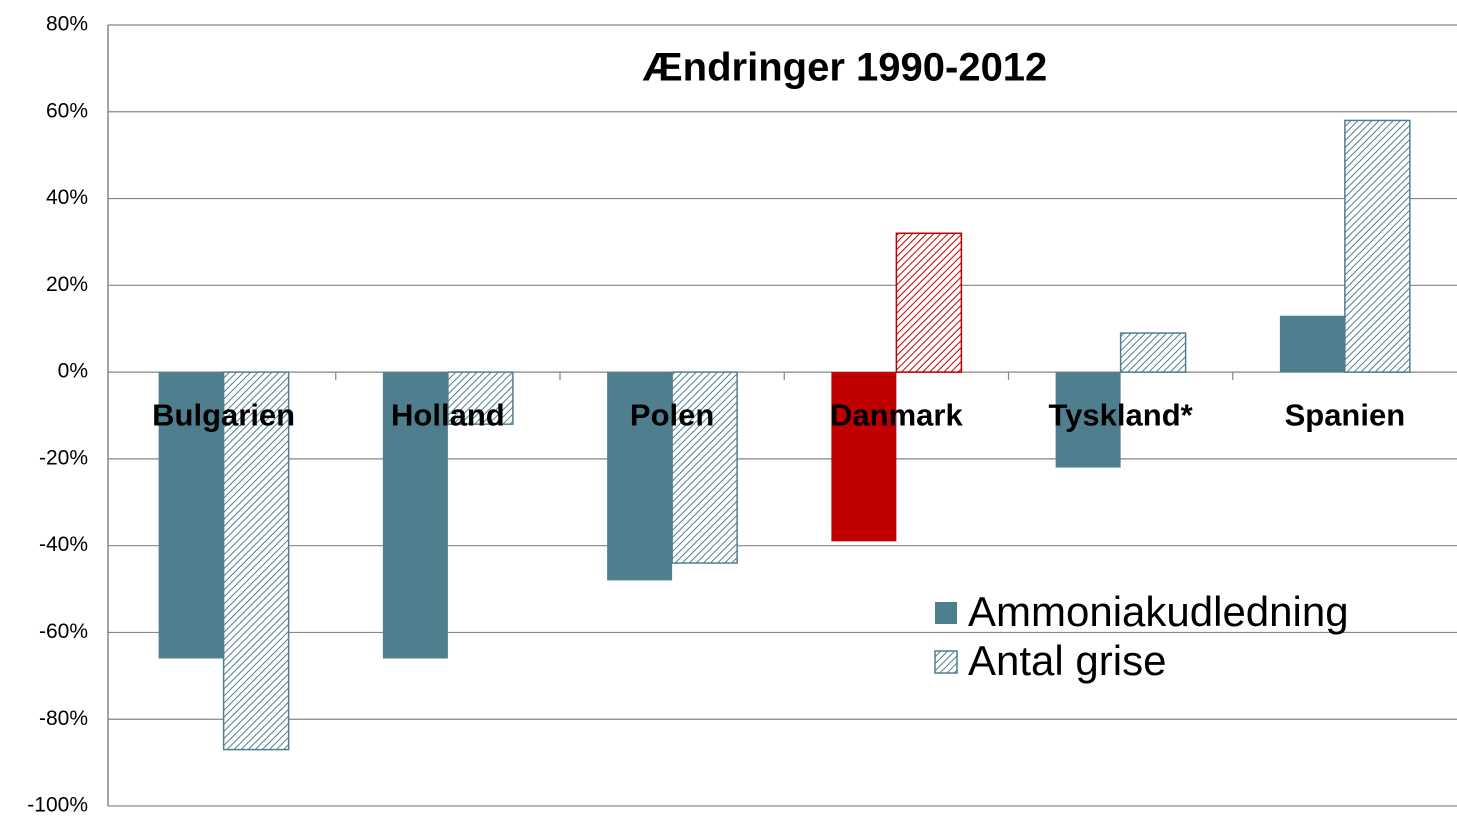 The width and height of the screenshot is (1457, 816). I want to click on y-tick-label: 0%, so click(73, 371).